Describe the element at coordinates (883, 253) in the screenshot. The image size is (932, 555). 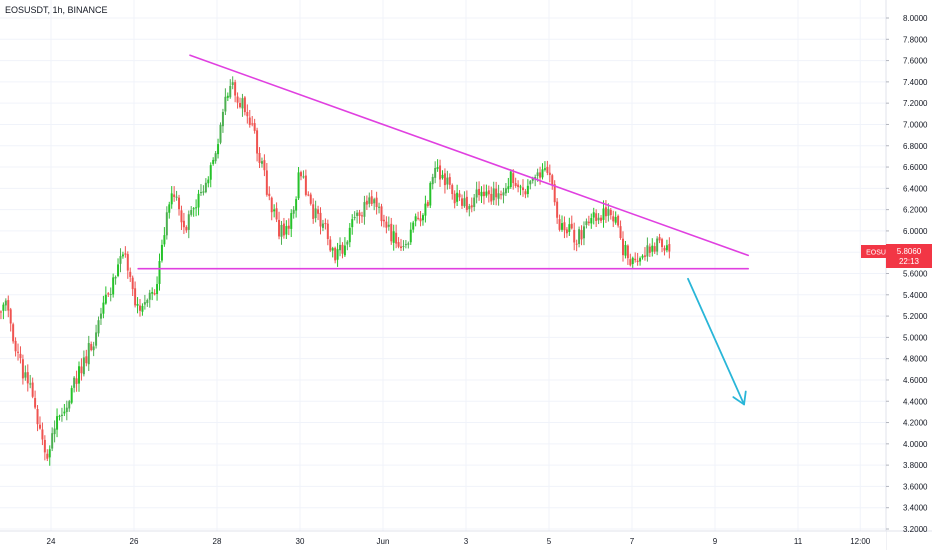
I see `last-price-tag-label: EOSUSDT` at that location.